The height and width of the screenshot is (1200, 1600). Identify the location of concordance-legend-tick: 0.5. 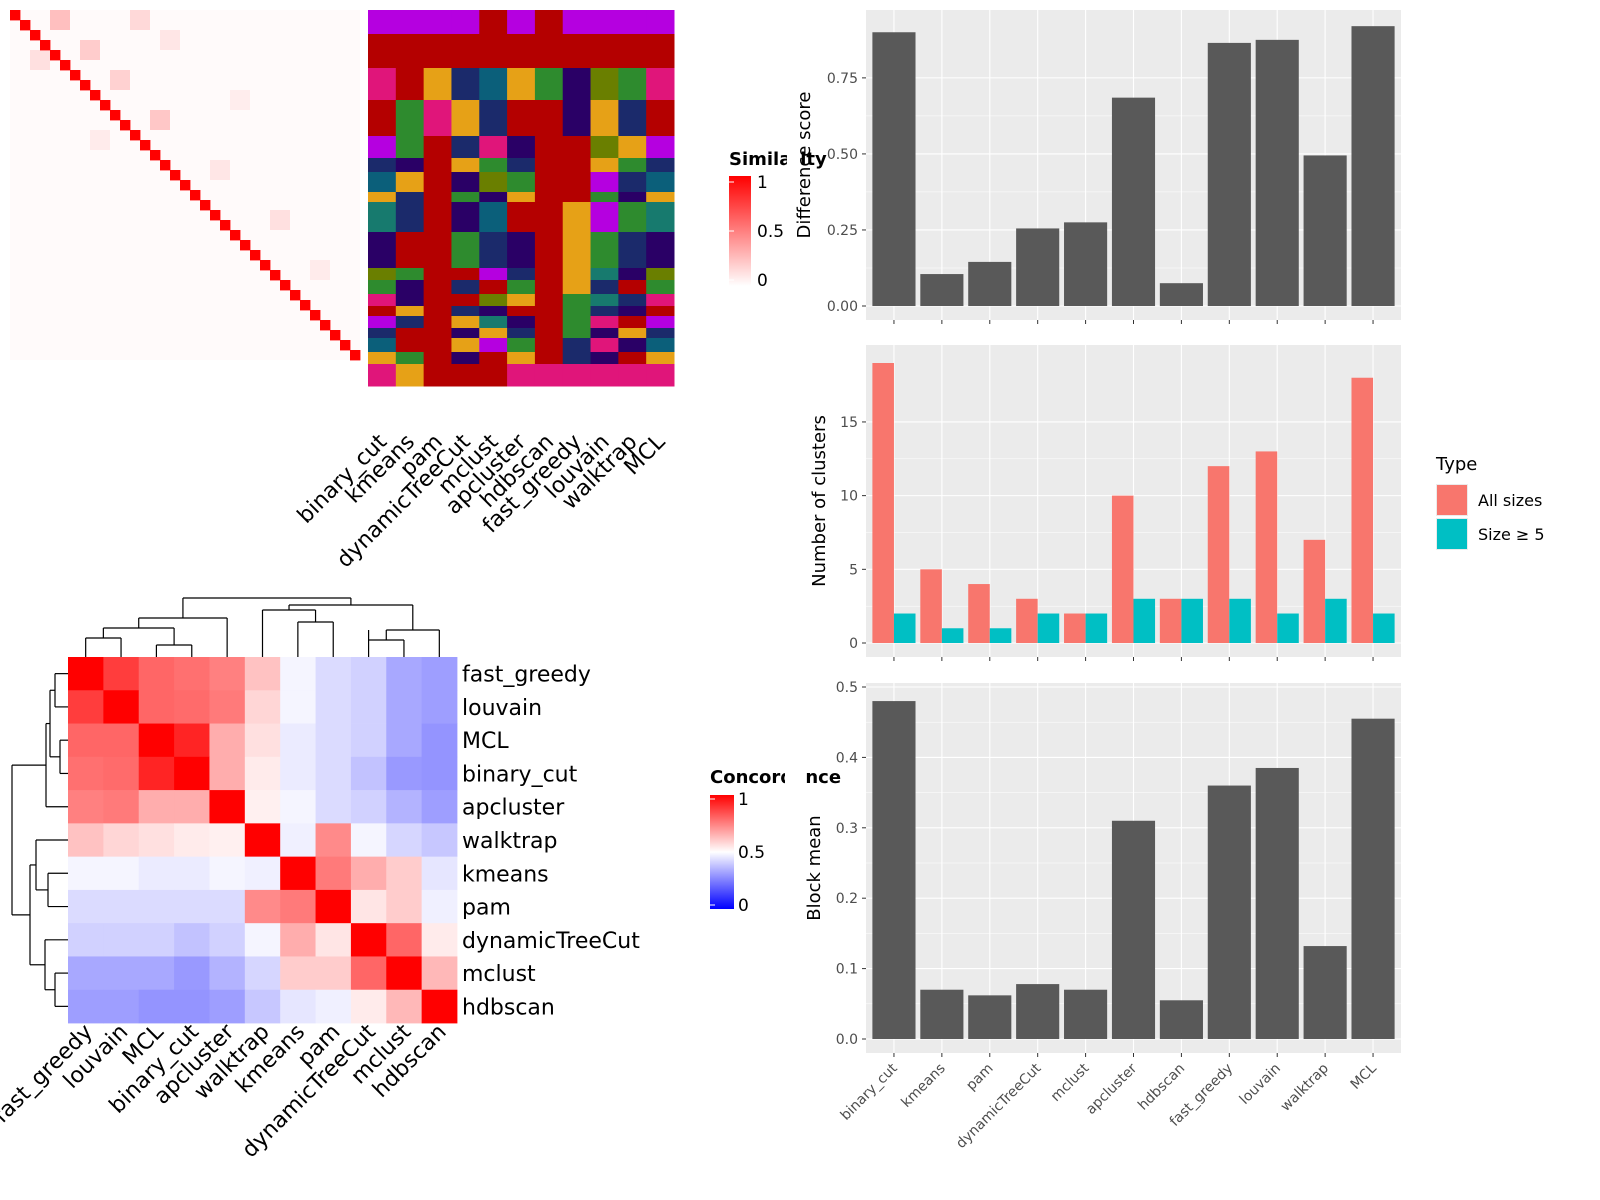
(751, 853).